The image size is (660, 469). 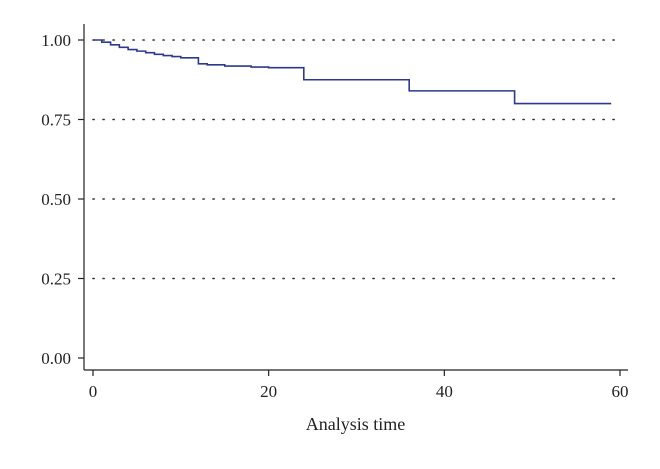 I want to click on y-tick-label: 0.50, so click(x=56, y=199).